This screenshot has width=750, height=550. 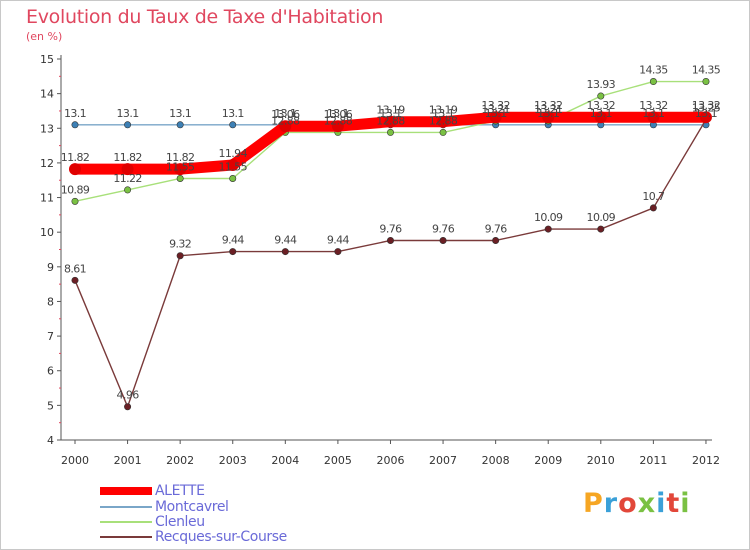 I want to click on logo-letter: r, so click(x=611, y=503).